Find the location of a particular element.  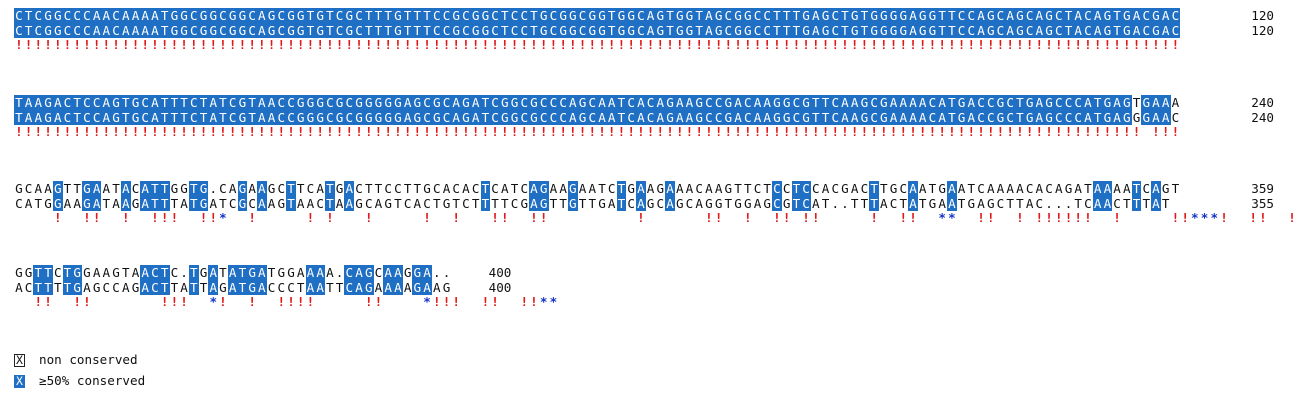

legend-conserved: X ≥50% conserved is located at coordinates (79, 381).